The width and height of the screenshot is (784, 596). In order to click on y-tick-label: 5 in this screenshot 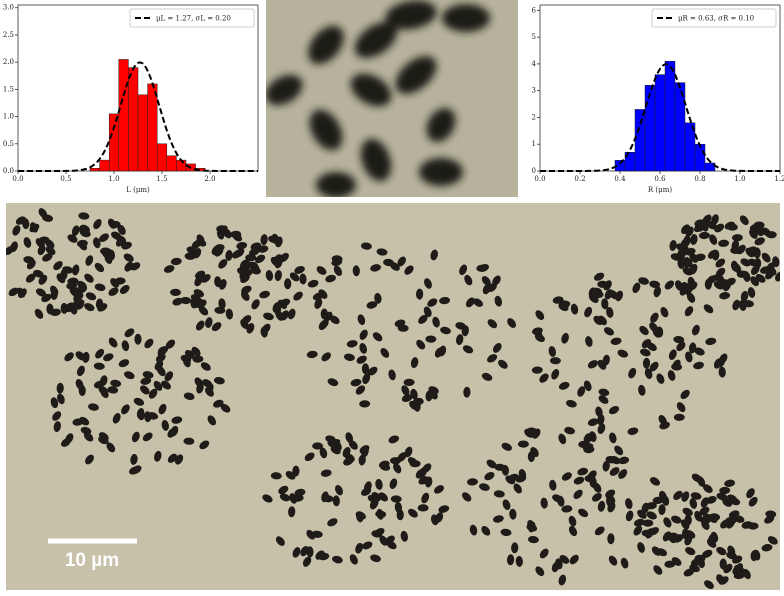, I will do `click(534, 37)`.